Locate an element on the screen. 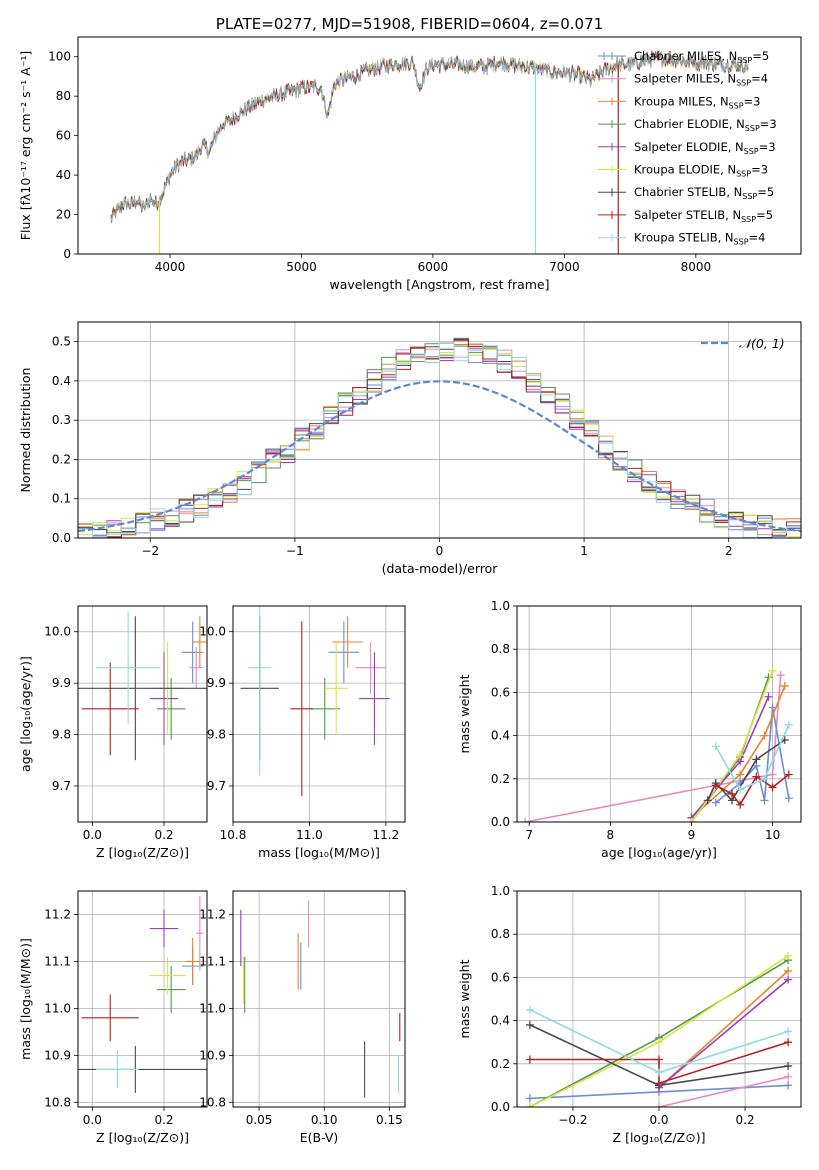 The width and height of the screenshot is (819, 1170). legend-n: =3 is located at coordinates (768, 124).